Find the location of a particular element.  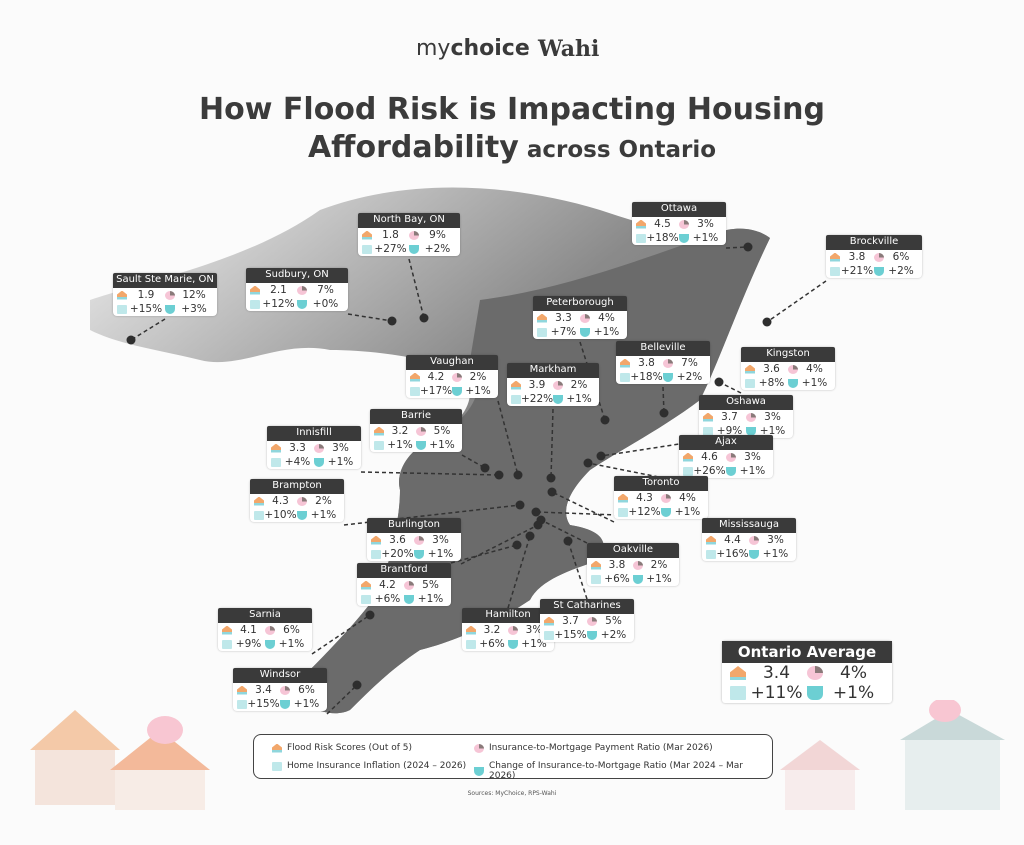

insurance-ratio: 6% is located at coordinates (901, 257).